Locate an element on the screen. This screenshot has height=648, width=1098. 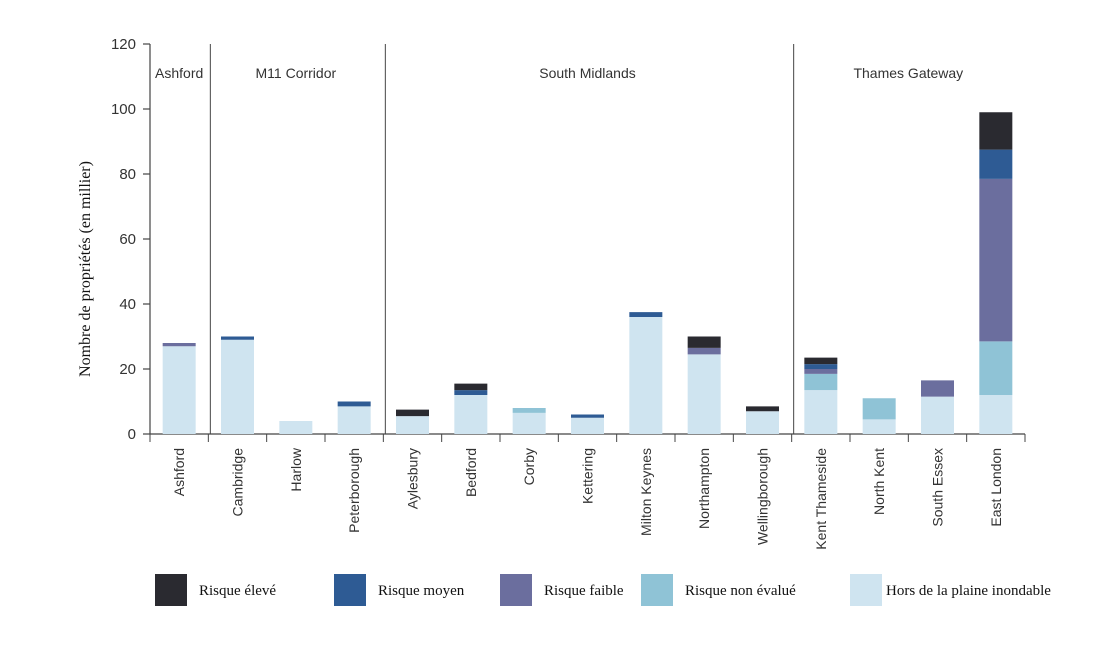
x-tick-label: North Kent is located at coordinates (879, 481).